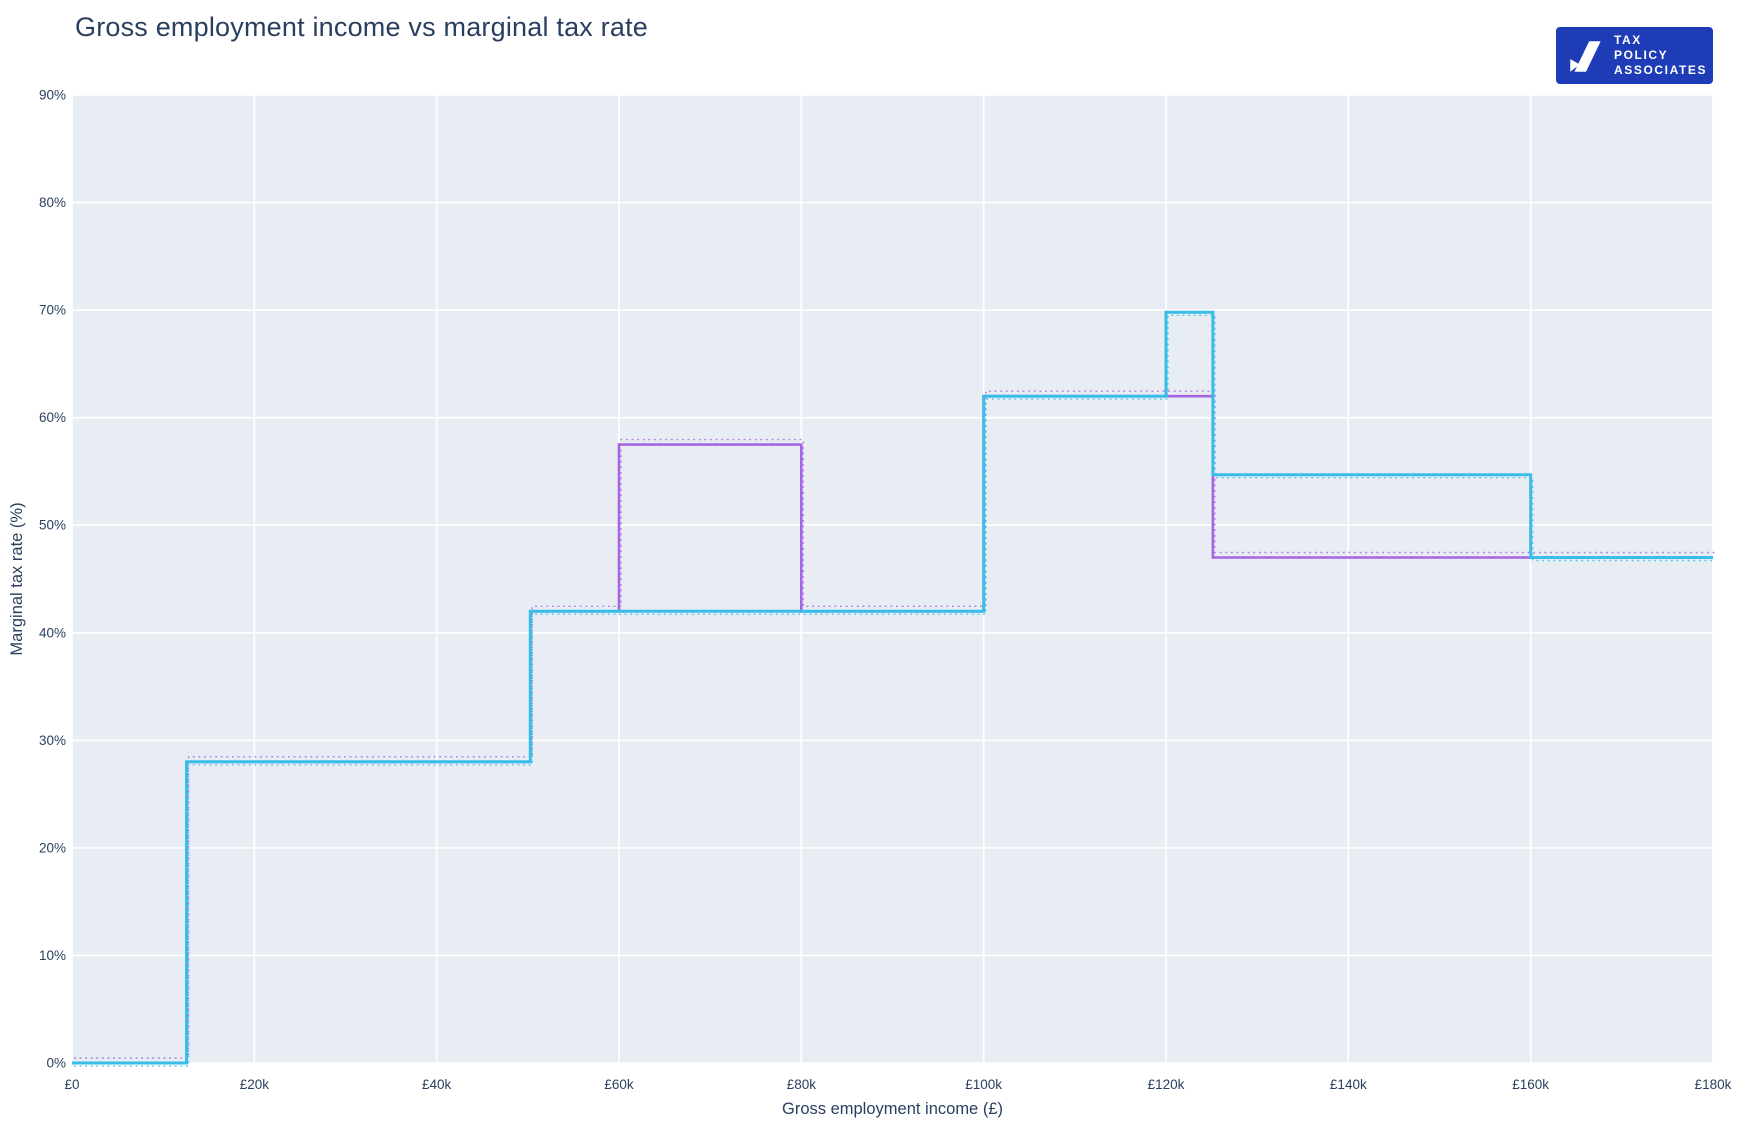  Describe the element at coordinates (1166, 1084) in the screenshot. I see `svg-text: £120k` at that location.